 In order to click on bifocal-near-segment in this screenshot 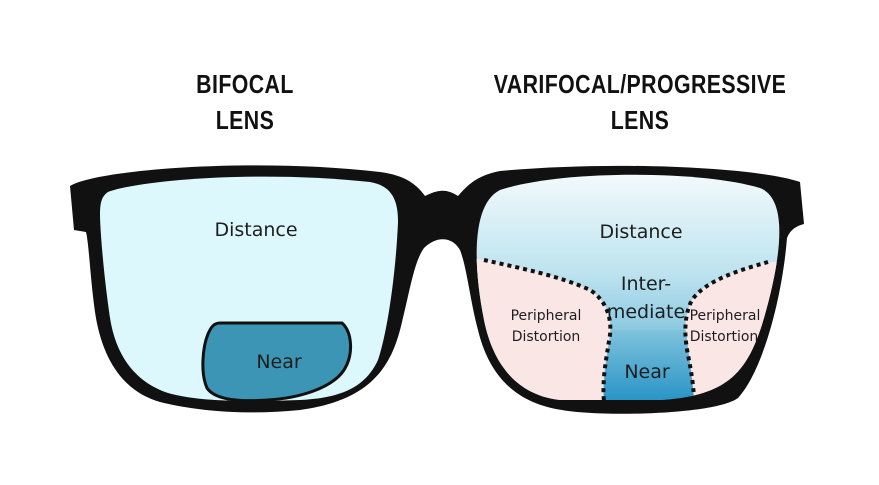, I will do `click(276, 362)`.